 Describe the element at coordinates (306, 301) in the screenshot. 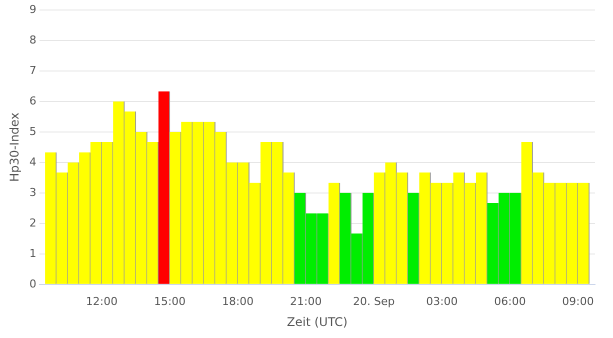

I see `x-tick-label: 21:00` at that location.